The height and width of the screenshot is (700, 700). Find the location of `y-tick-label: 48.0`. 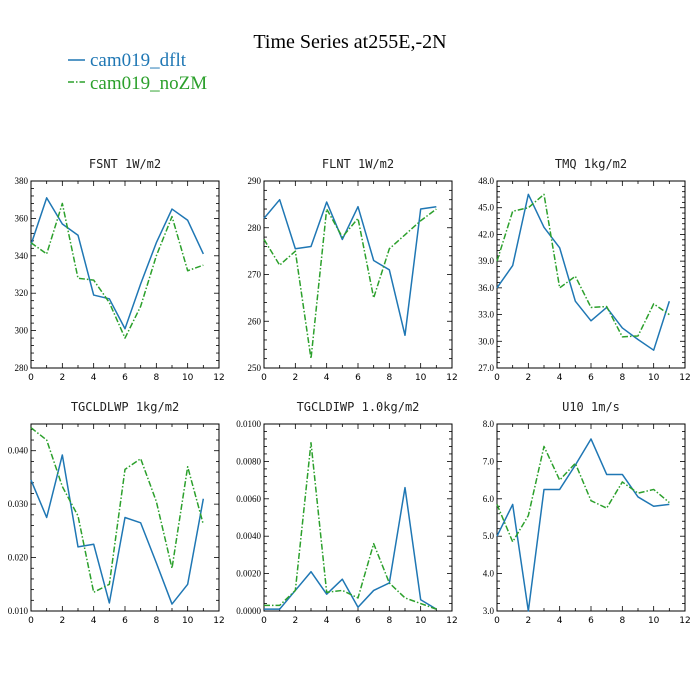

y-tick-label: 48.0 is located at coordinates (486, 181).